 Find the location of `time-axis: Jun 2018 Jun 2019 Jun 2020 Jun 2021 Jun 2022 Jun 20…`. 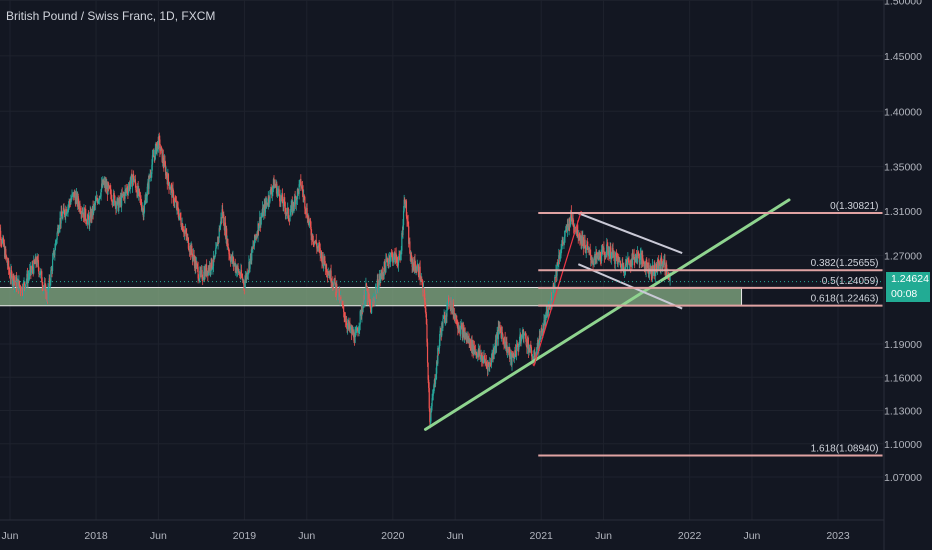

time-axis: Jun 2018 Jun 2019 Jun 2020 Jun 2021 Jun 2022 Jun 20… is located at coordinates (426, 536).